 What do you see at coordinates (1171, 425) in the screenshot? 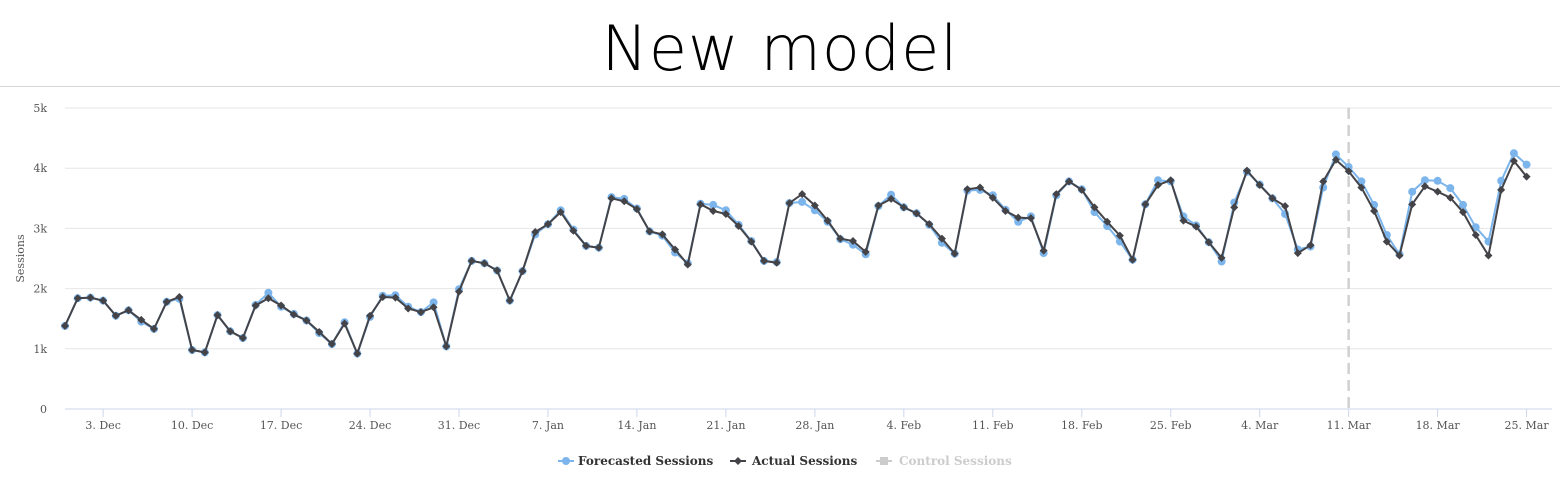
I see `x-tick-label: 25. Feb` at bounding box center [1171, 425].